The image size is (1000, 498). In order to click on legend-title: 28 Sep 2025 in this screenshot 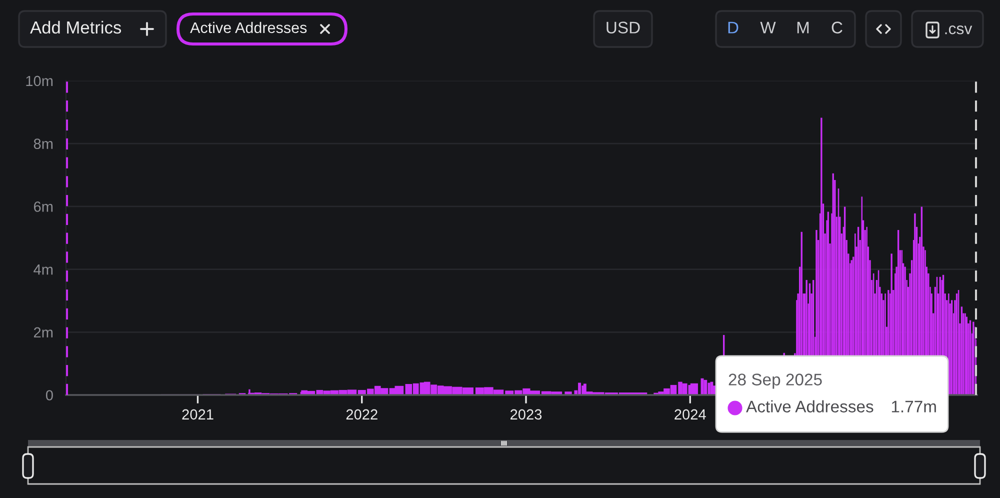, I will do `click(775, 381)`.